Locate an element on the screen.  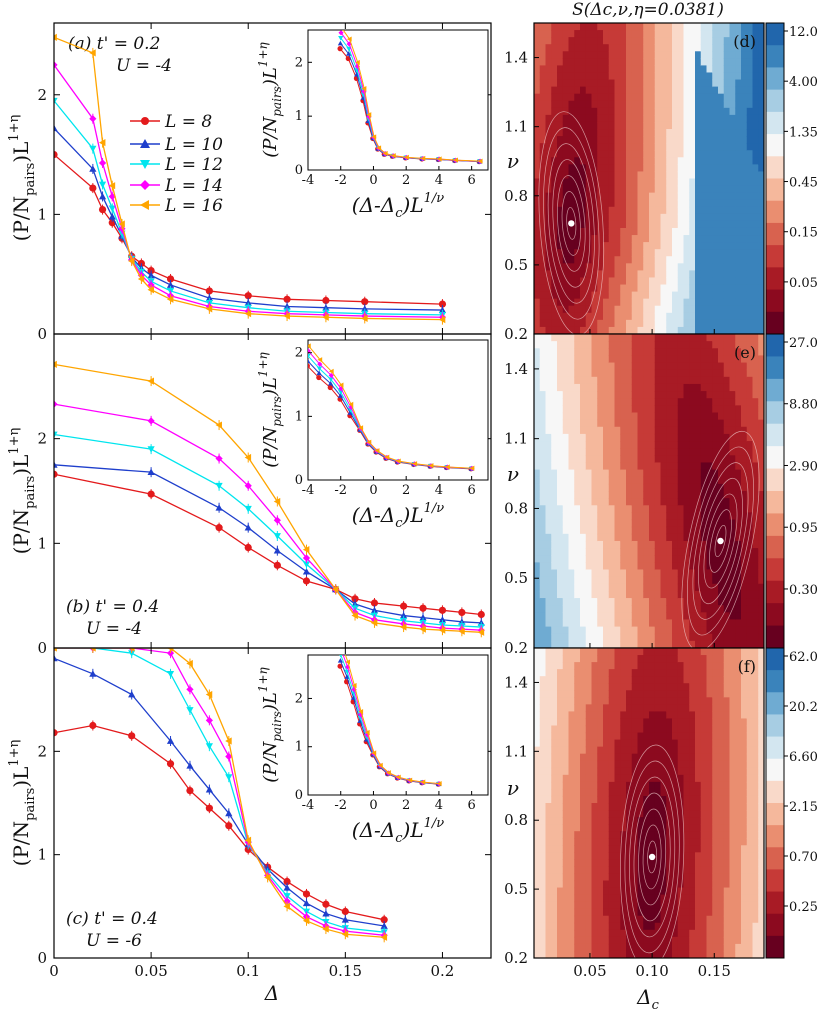
contour-line is located at coordinates (720, 541).